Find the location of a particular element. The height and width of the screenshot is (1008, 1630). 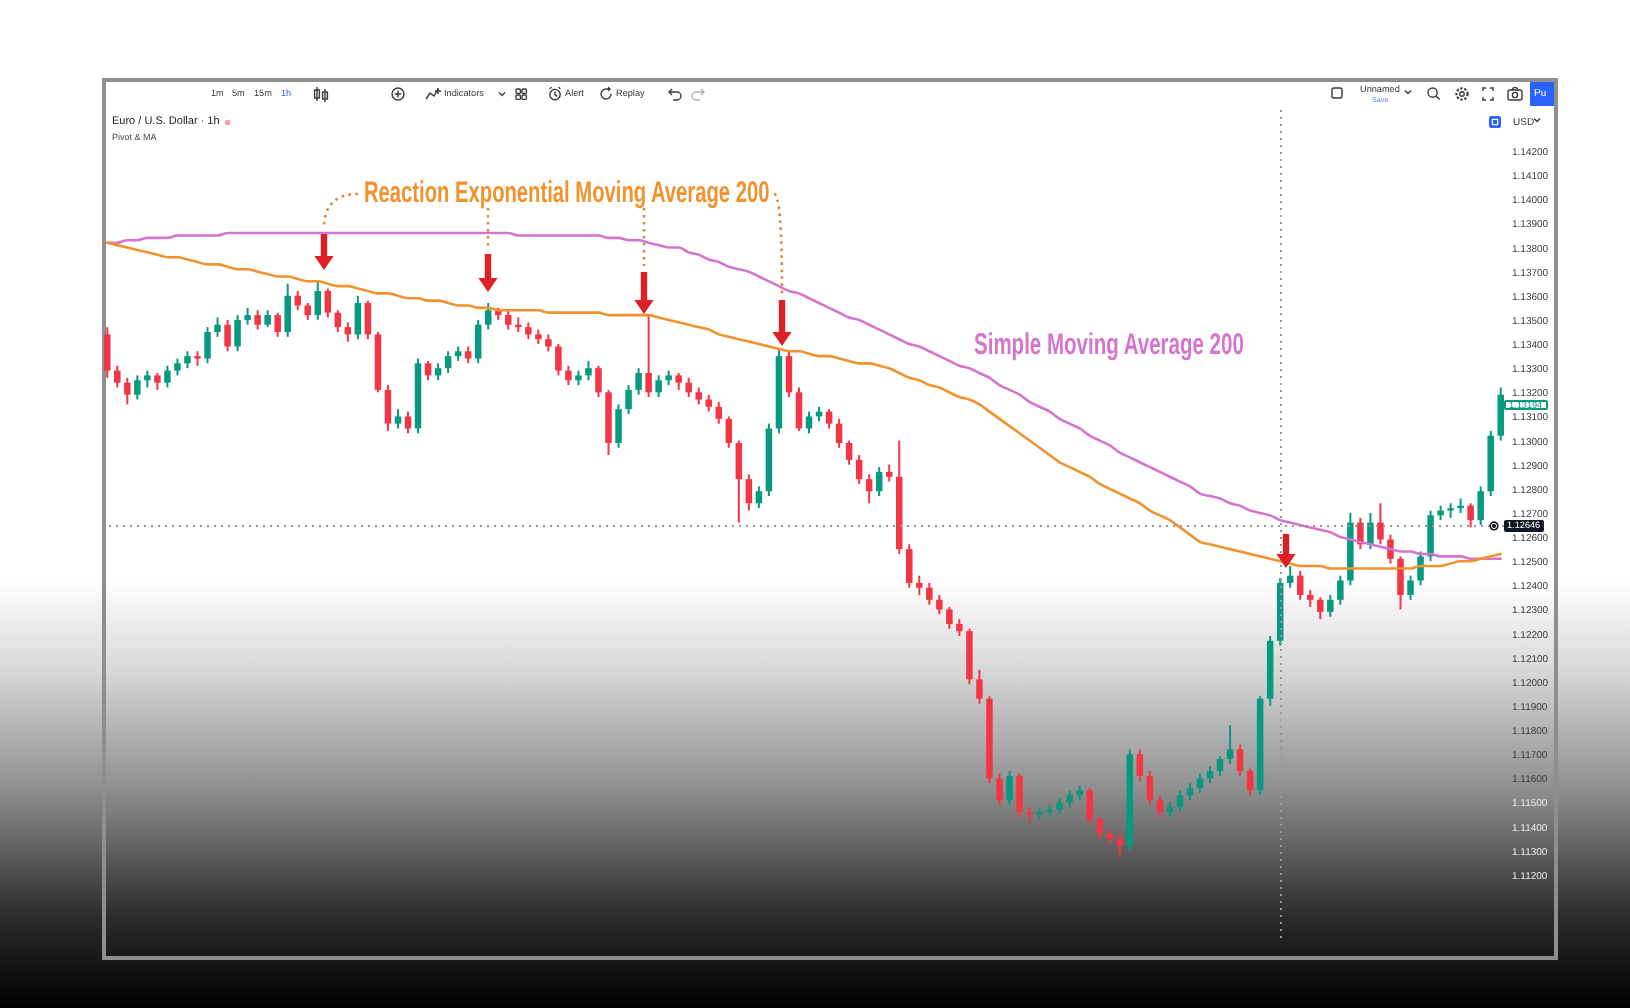

text: Reaction Exponential Moving Average 200 is located at coordinates (567, 191).